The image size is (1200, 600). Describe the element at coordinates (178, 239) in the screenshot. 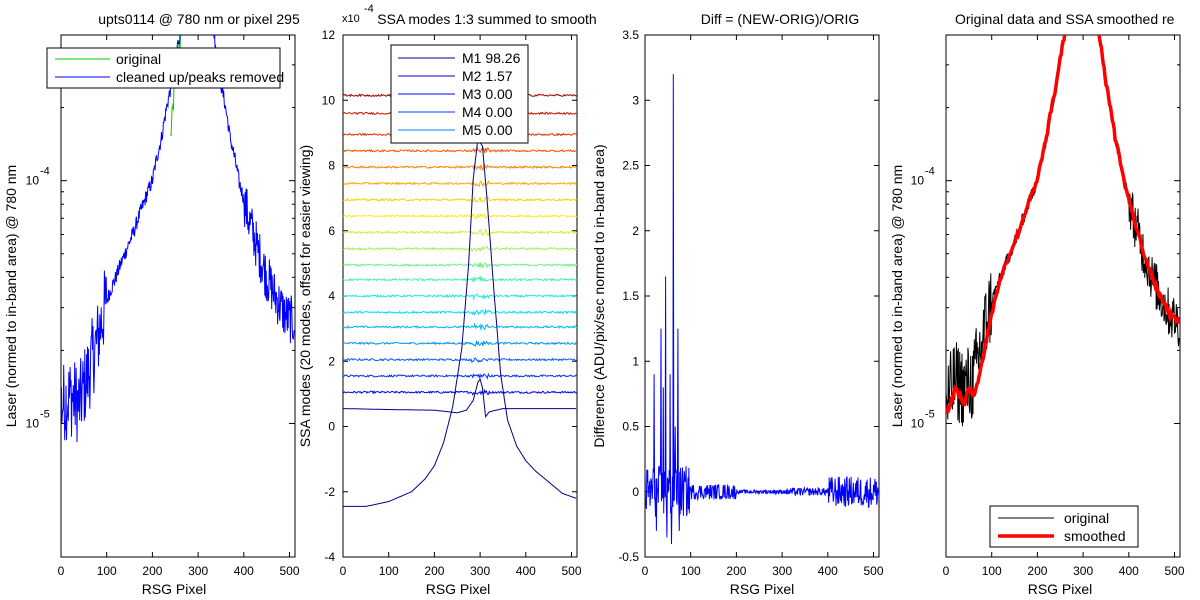

I see `series-line-cleaned` at that location.